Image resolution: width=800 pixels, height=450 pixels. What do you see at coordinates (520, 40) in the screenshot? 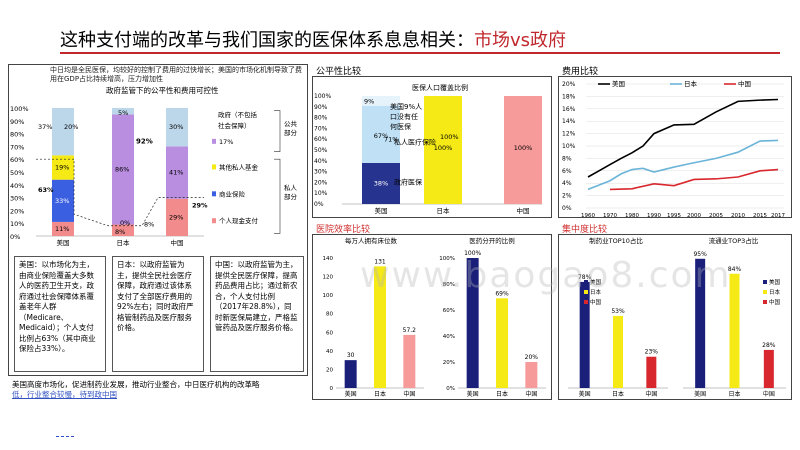
I see `title-highlight: 市场vs政府` at bounding box center [520, 40].